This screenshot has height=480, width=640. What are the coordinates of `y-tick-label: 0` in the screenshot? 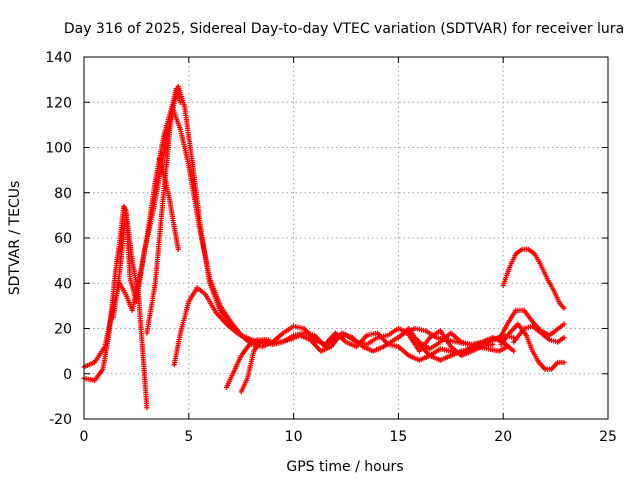 It's located at (67, 375).